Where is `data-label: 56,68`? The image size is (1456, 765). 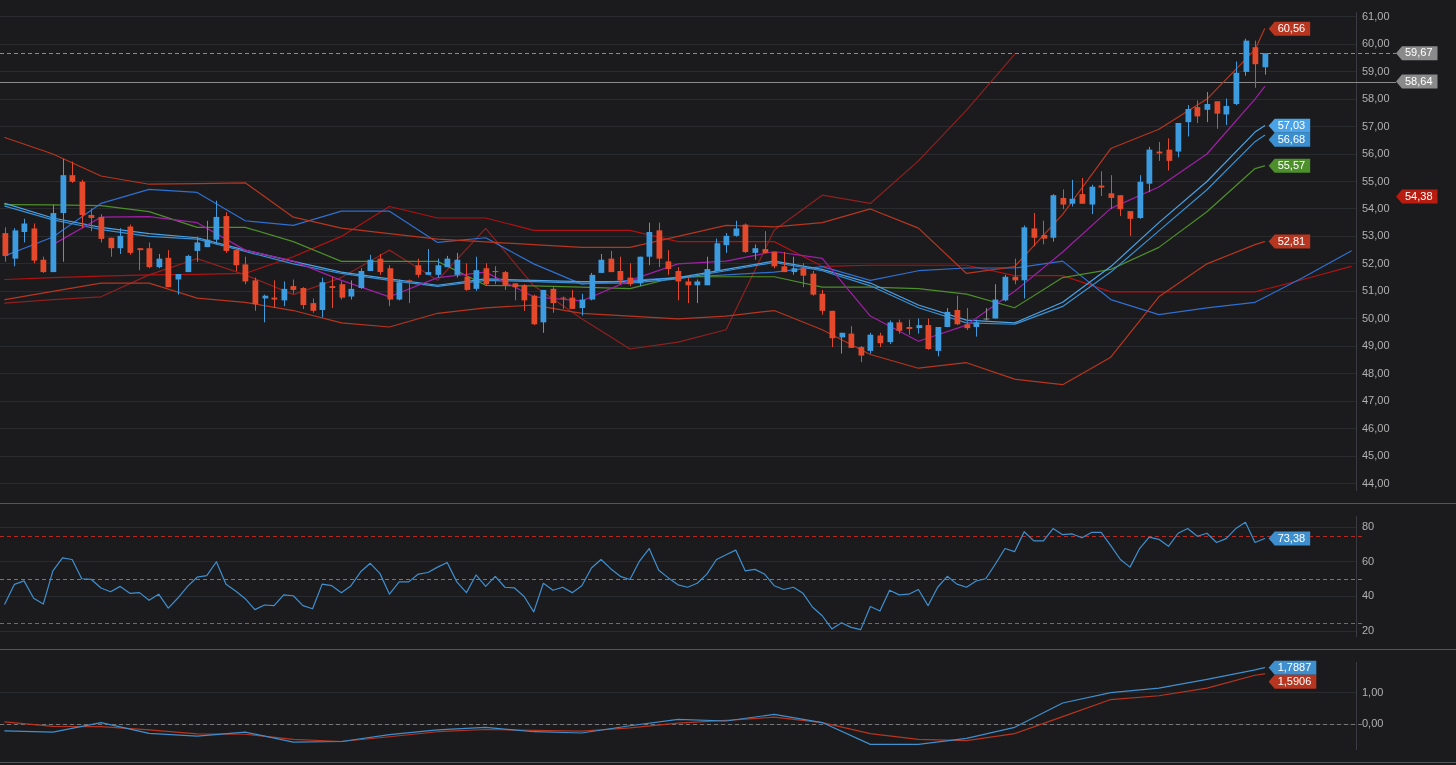
data-label: 56,68 is located at coordinates (1291, 138).